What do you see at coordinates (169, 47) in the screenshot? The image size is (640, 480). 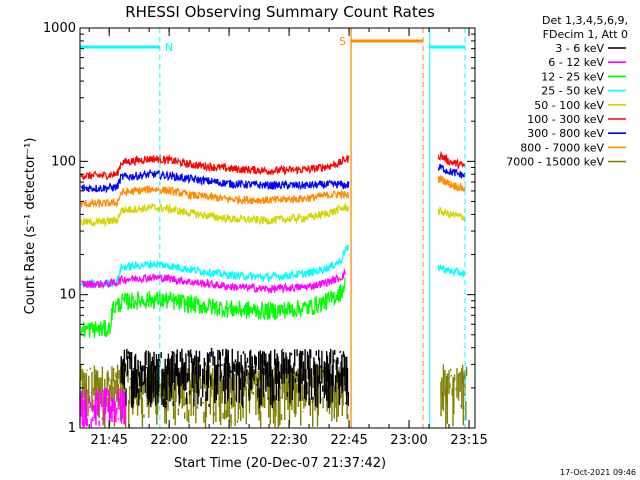 I see `night-label: N` at bounding box center [169, 47].